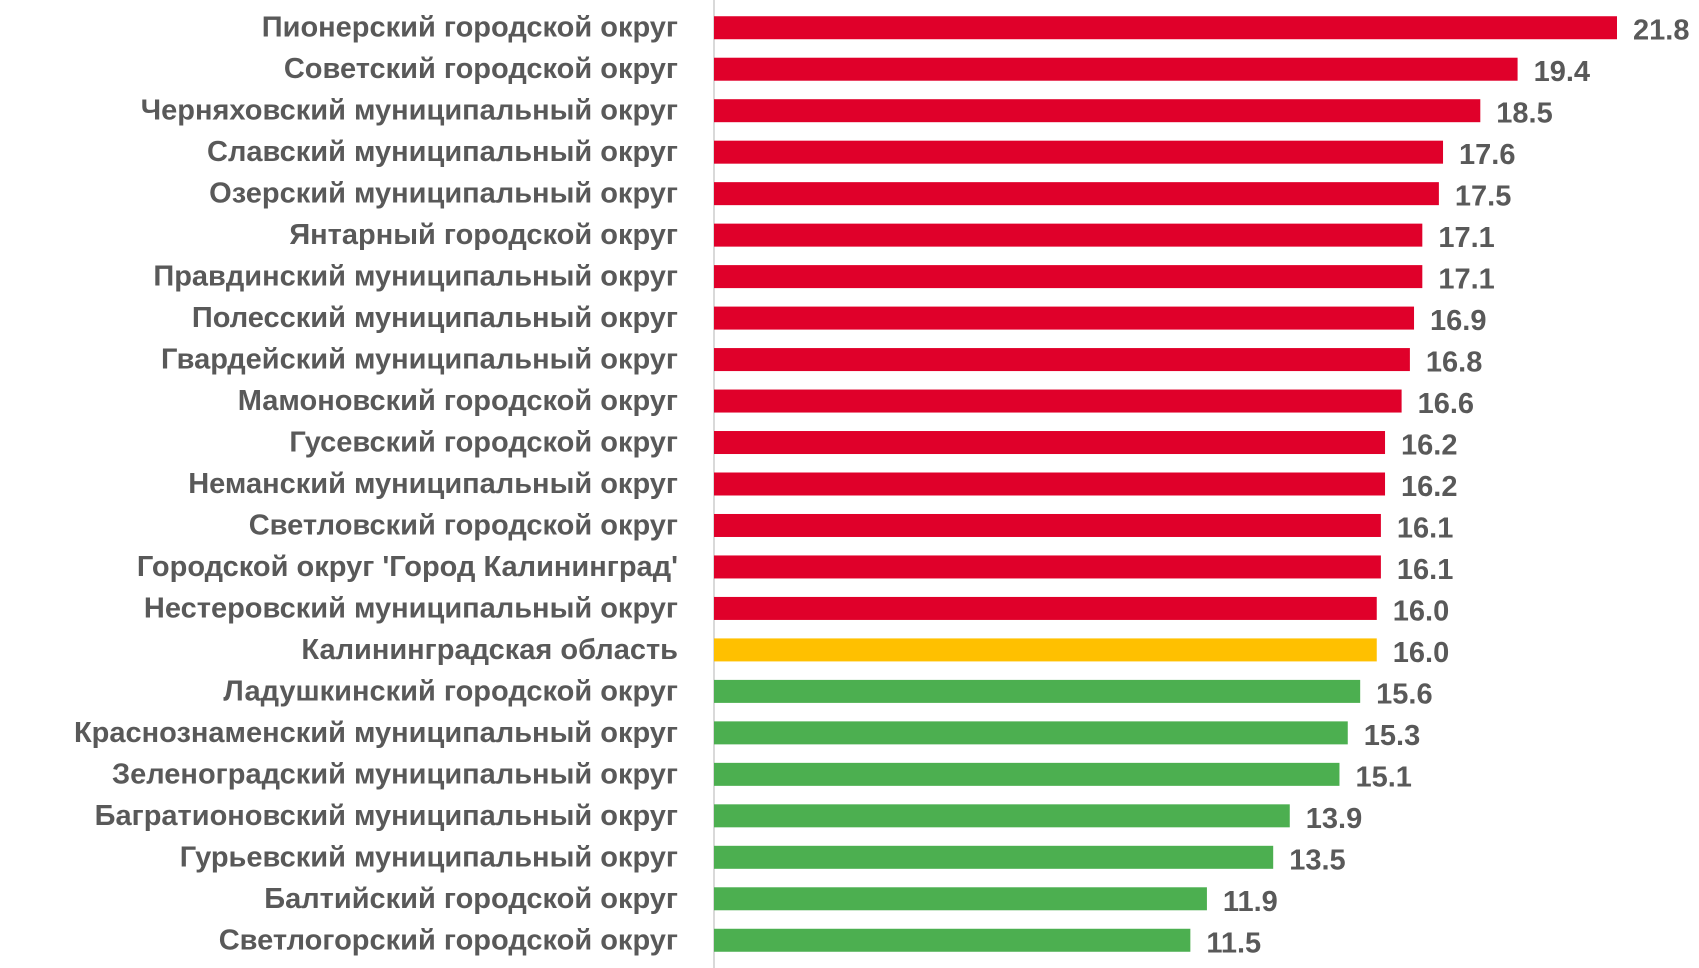 Image resolution: width=1699 pixels, height=968 pixels. I want to click on value-label: 13.9, so click(1334, 819).